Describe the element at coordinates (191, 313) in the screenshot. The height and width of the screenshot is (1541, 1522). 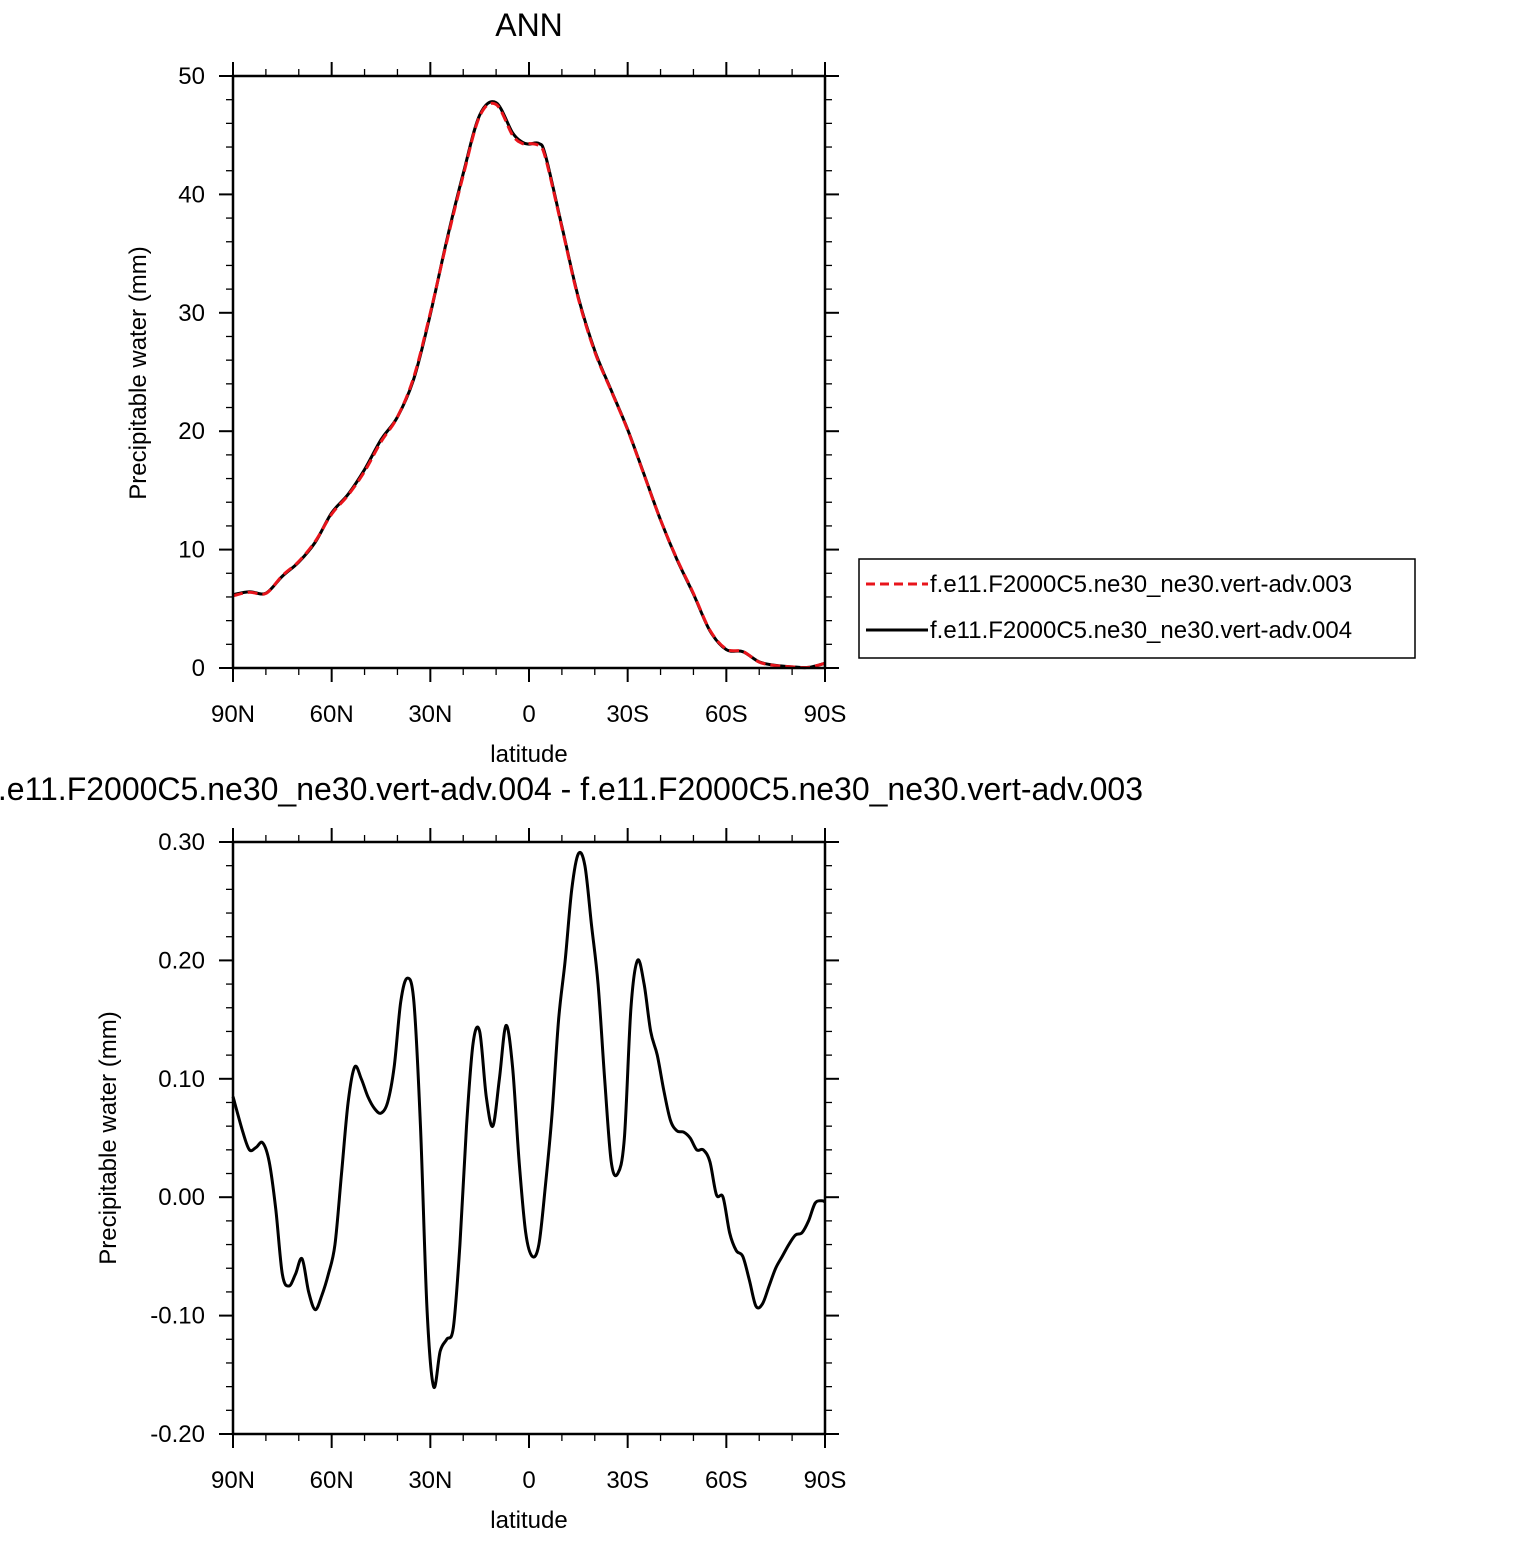
I see `y-tick-label: 30` at that location.